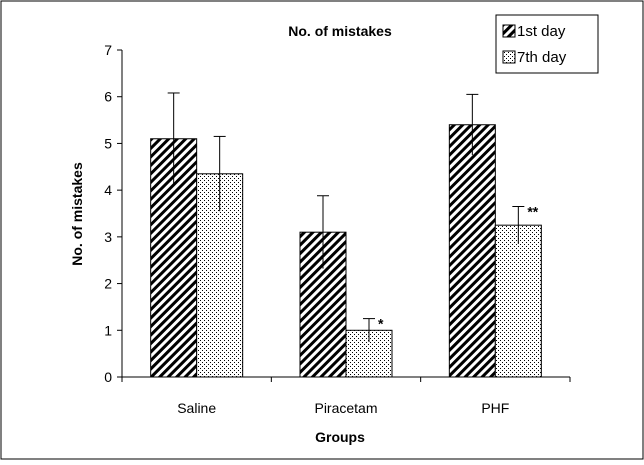 The height and width of the screenshot is (465, 644). What do you see at coordinates (108, 190) in the screenshot?
I see `y-tick-label: 4` at bounding box center [108, 190].